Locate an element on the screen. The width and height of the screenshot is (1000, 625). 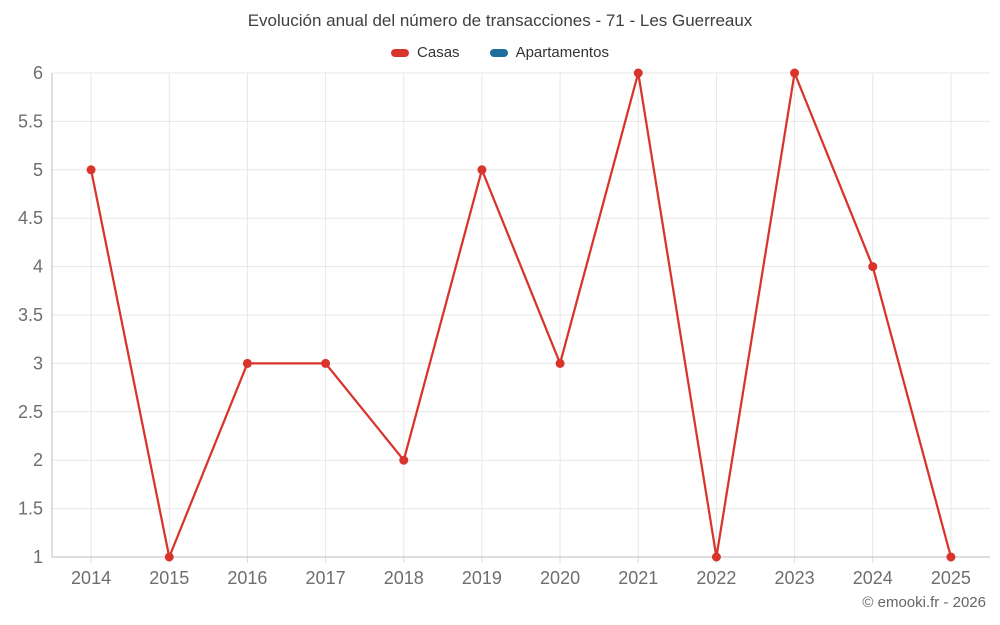
x-axis-tick-label: 2016 is located at coordinates (247, 578).